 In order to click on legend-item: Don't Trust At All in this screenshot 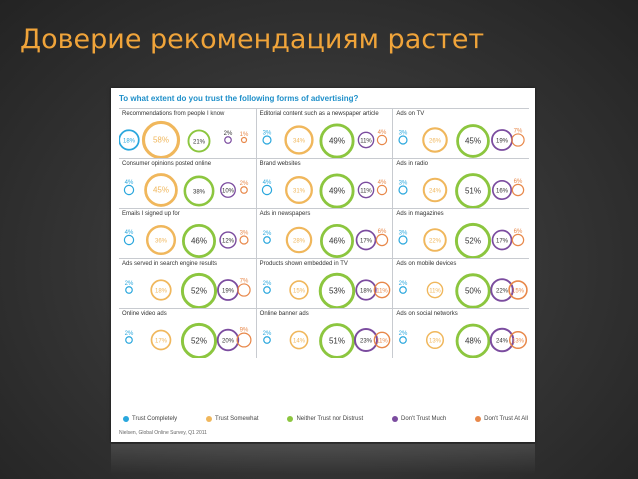, I will do `click(501, 419)`.